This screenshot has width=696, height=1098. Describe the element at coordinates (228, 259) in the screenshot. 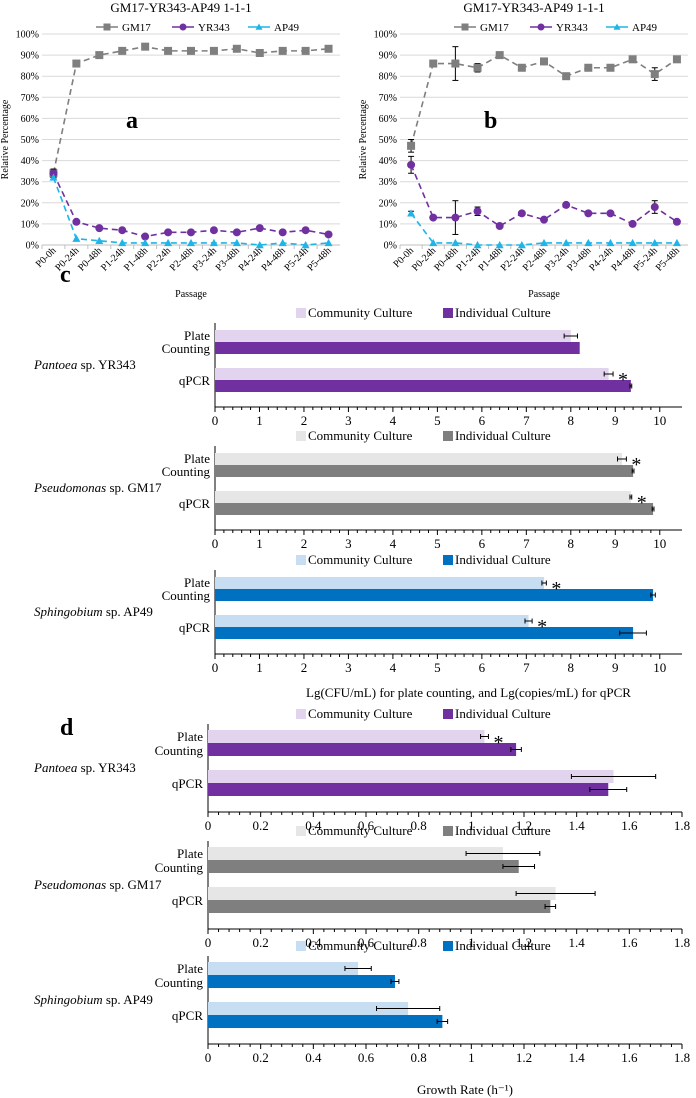

I see `x-tick-label: P3-48h` at that location.